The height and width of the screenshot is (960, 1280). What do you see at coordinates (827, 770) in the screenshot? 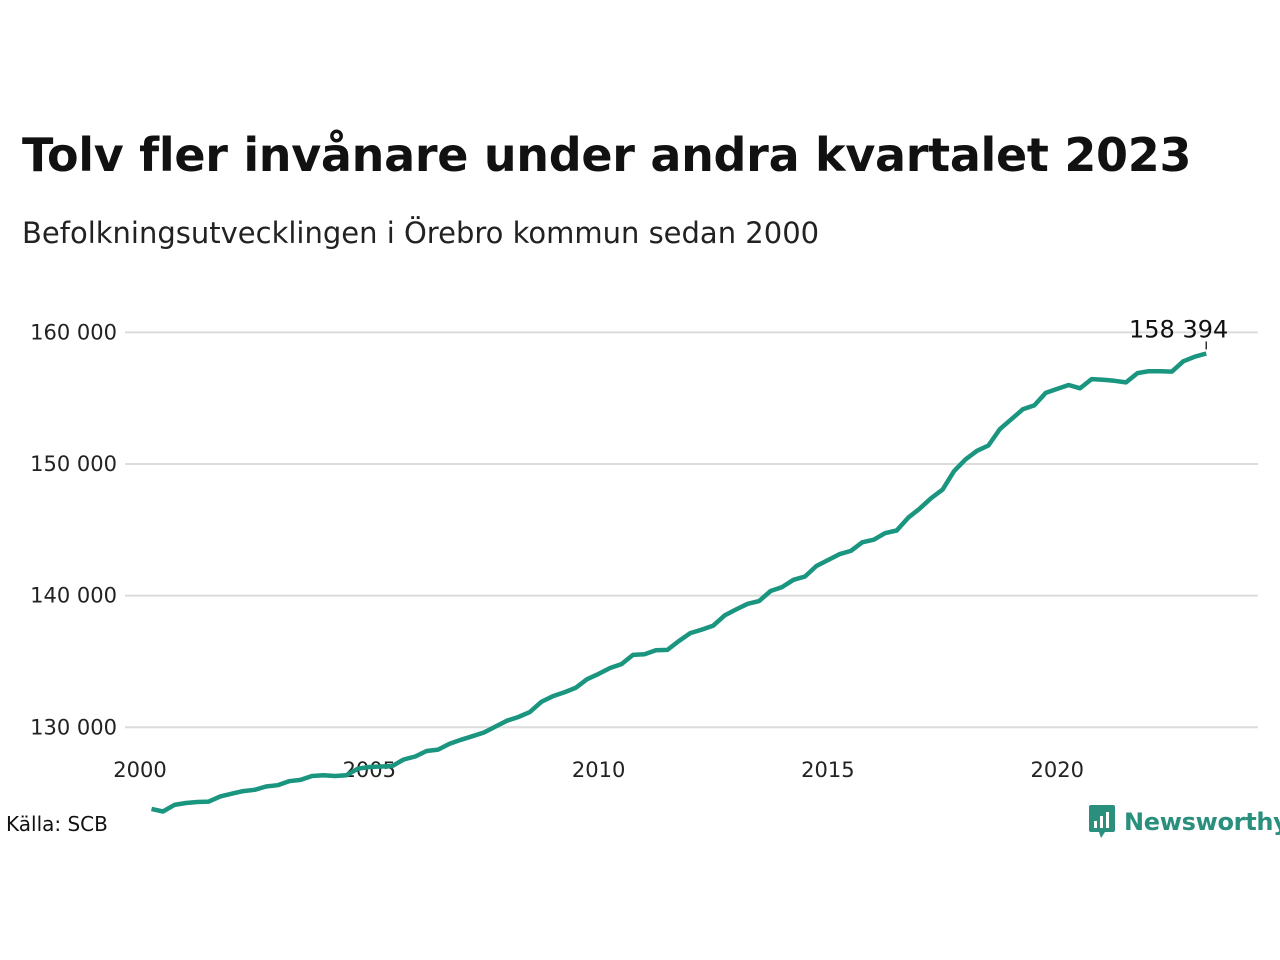
I see `x-tick-label: 2015` at bounding box center [827, 770].